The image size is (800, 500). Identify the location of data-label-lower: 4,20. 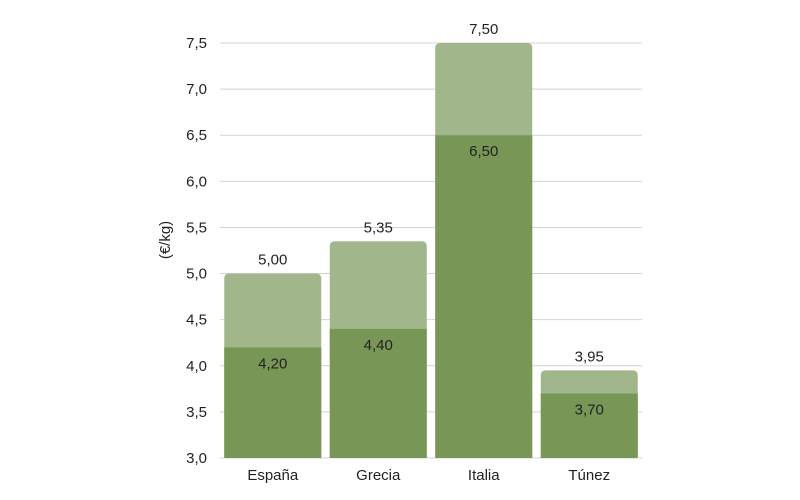
(272, 363).